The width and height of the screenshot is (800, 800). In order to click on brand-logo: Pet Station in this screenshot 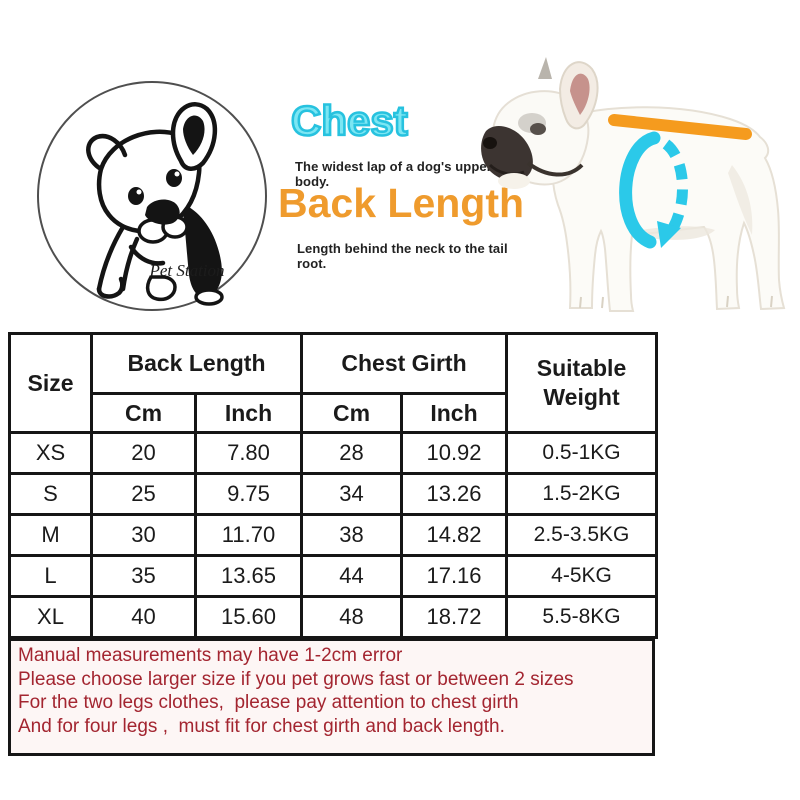, I will do `click(152, 196)`.